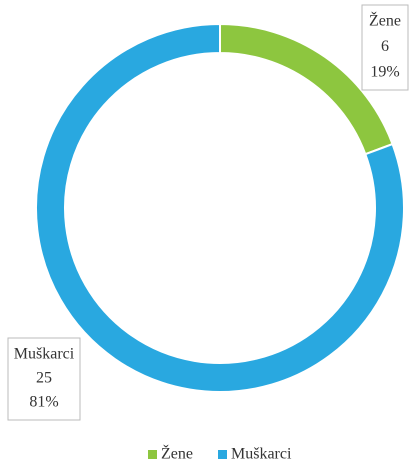 The width and height of the screenshot is (412, 472). What do you see at coordinates (44, 354) in the screenshot?
I see `data-label-category: Muškarci` at bounding box center [44, 354].